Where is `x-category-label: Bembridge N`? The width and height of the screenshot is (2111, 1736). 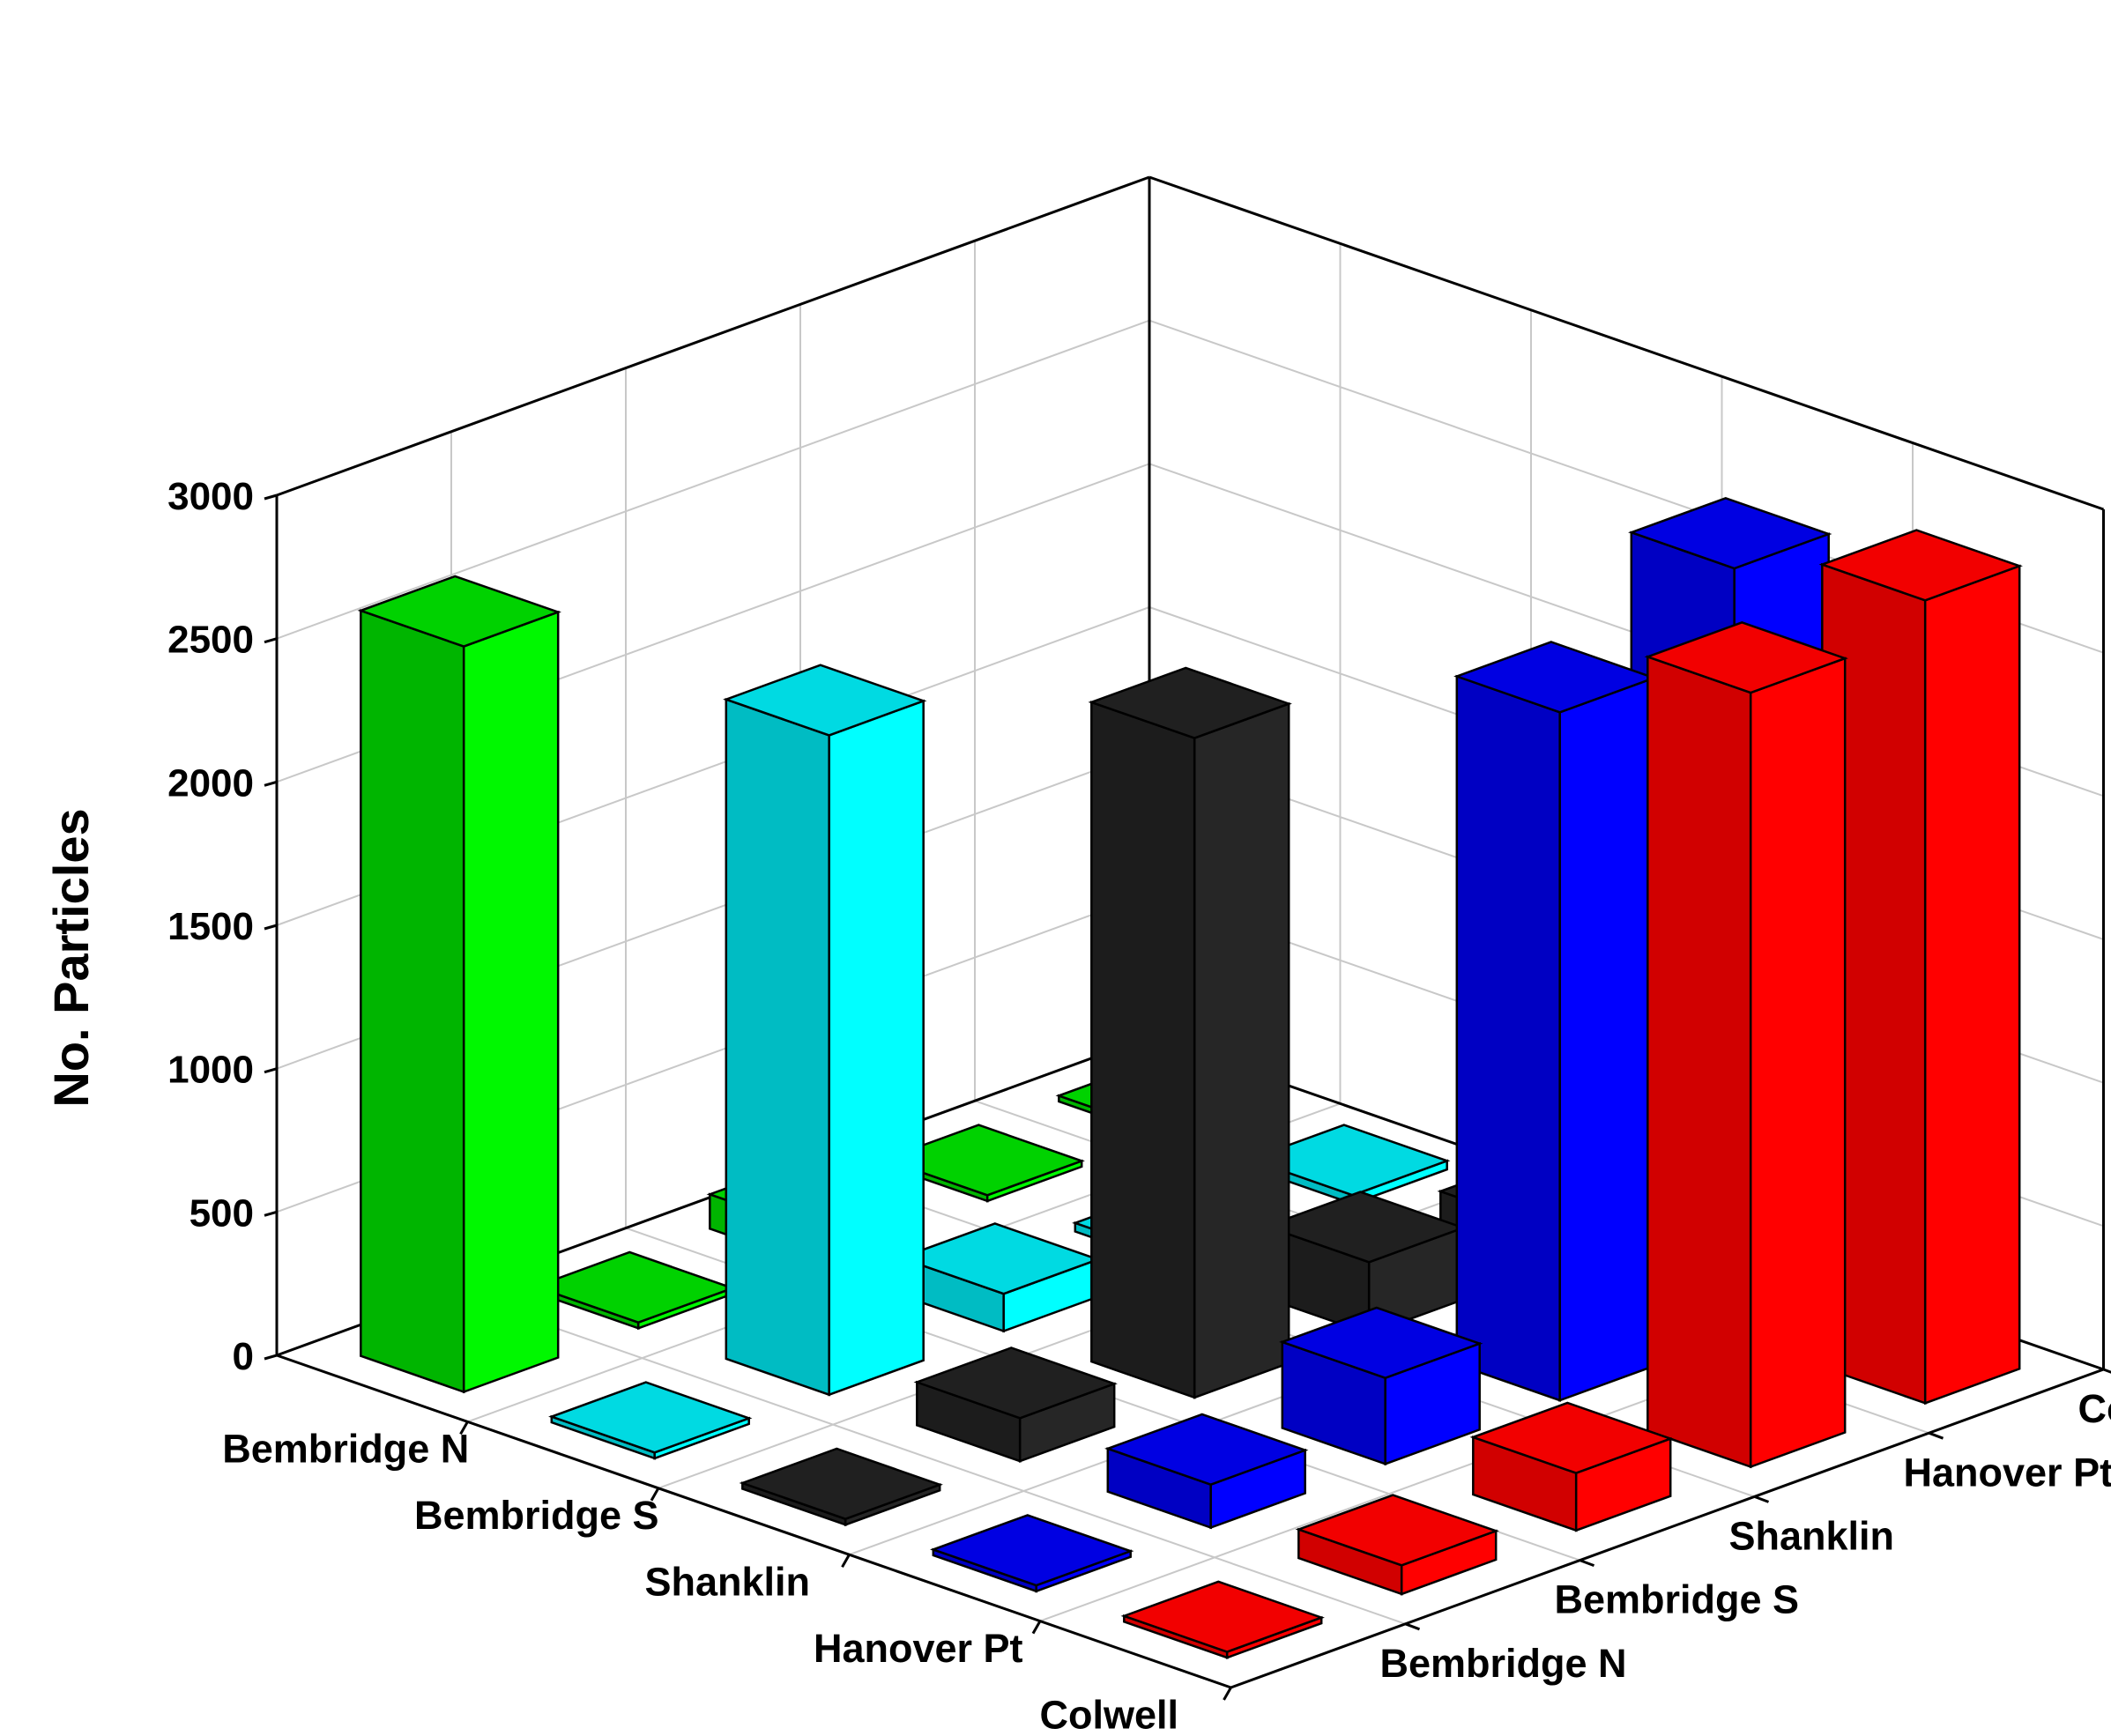
x-category-label: Bembridge N is located at coordinates (345, 1449).